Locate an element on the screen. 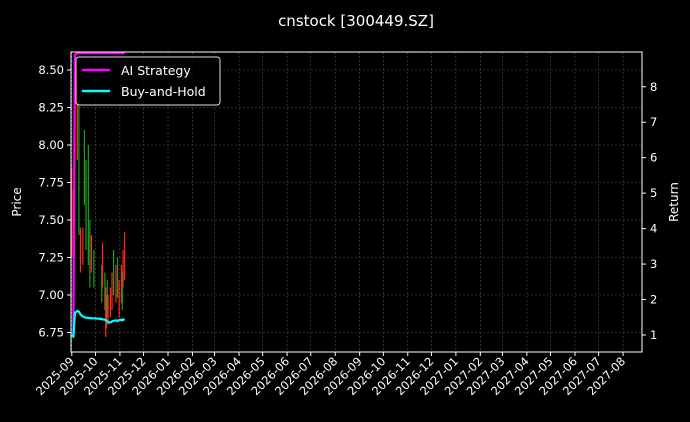 This screenshot has width=690, height=422. y-axis-right-label: Return is located at coordinates (674, 202).